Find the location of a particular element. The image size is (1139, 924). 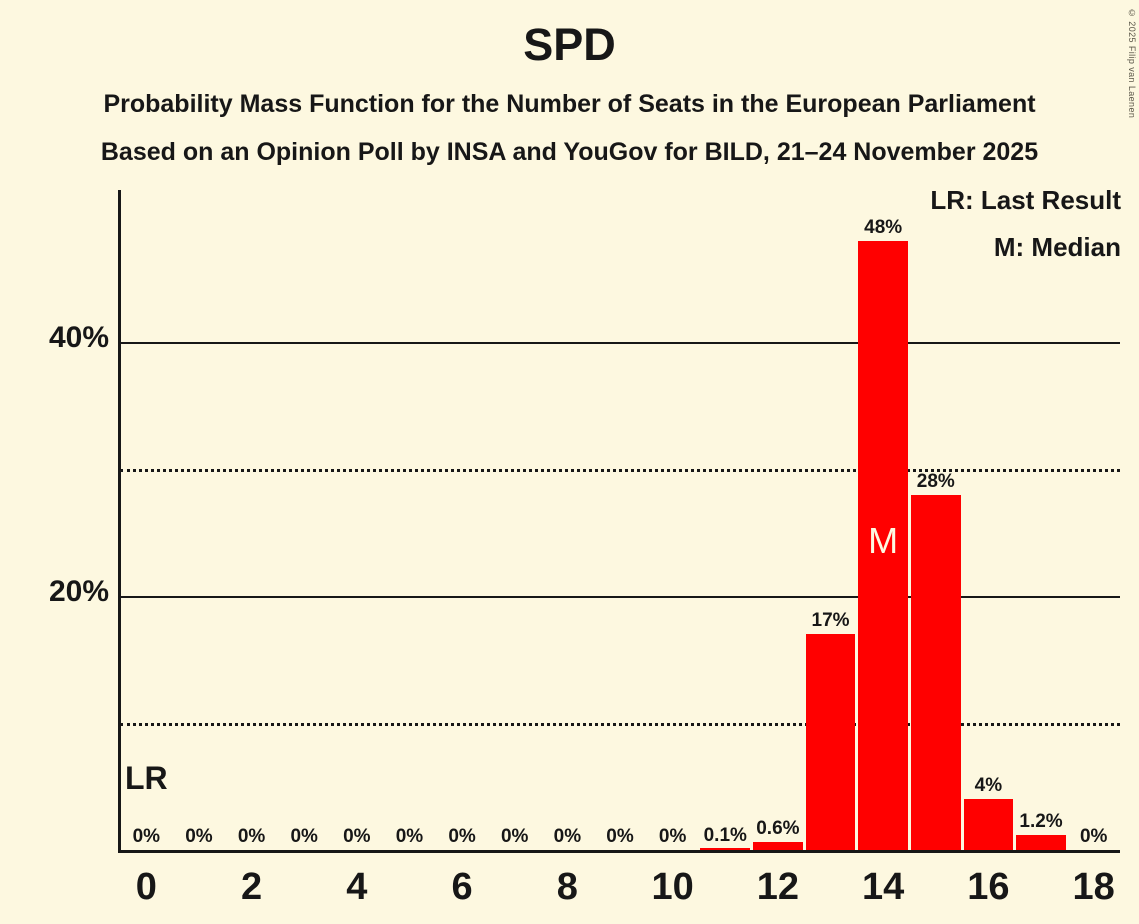

last-result-marker: LR is located at coordinates (146, 778).